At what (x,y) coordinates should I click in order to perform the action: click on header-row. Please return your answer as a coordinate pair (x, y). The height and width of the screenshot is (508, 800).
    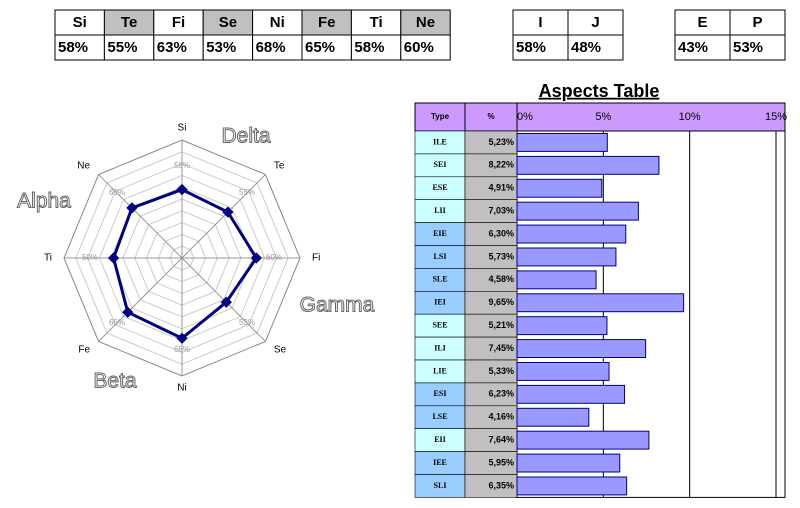
    Looking at the image, I should click on (600, 117).